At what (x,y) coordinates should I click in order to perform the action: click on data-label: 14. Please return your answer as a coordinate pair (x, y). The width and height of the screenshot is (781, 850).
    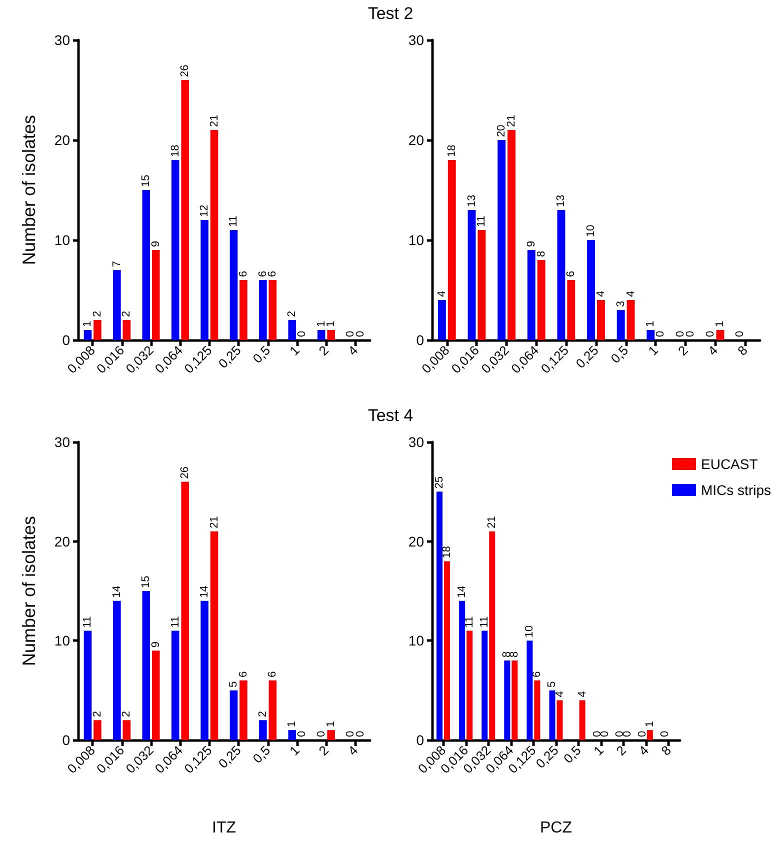
    Looking at the image, I should click on (462, 592).